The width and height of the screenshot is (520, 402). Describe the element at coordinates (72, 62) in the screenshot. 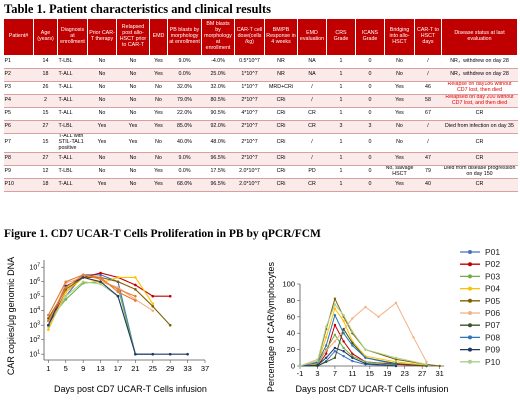

I see `table-cell: T-LBL` at that location.